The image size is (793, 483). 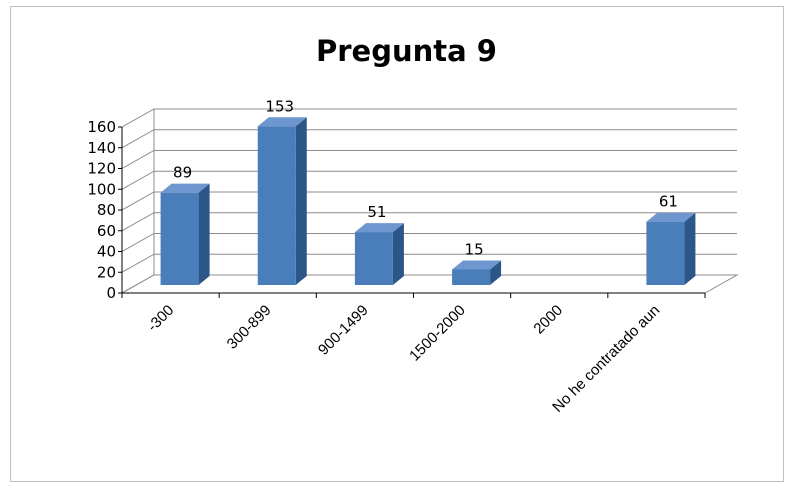 I want to click on y-tick-label: 40, so click(x=106, y=252).